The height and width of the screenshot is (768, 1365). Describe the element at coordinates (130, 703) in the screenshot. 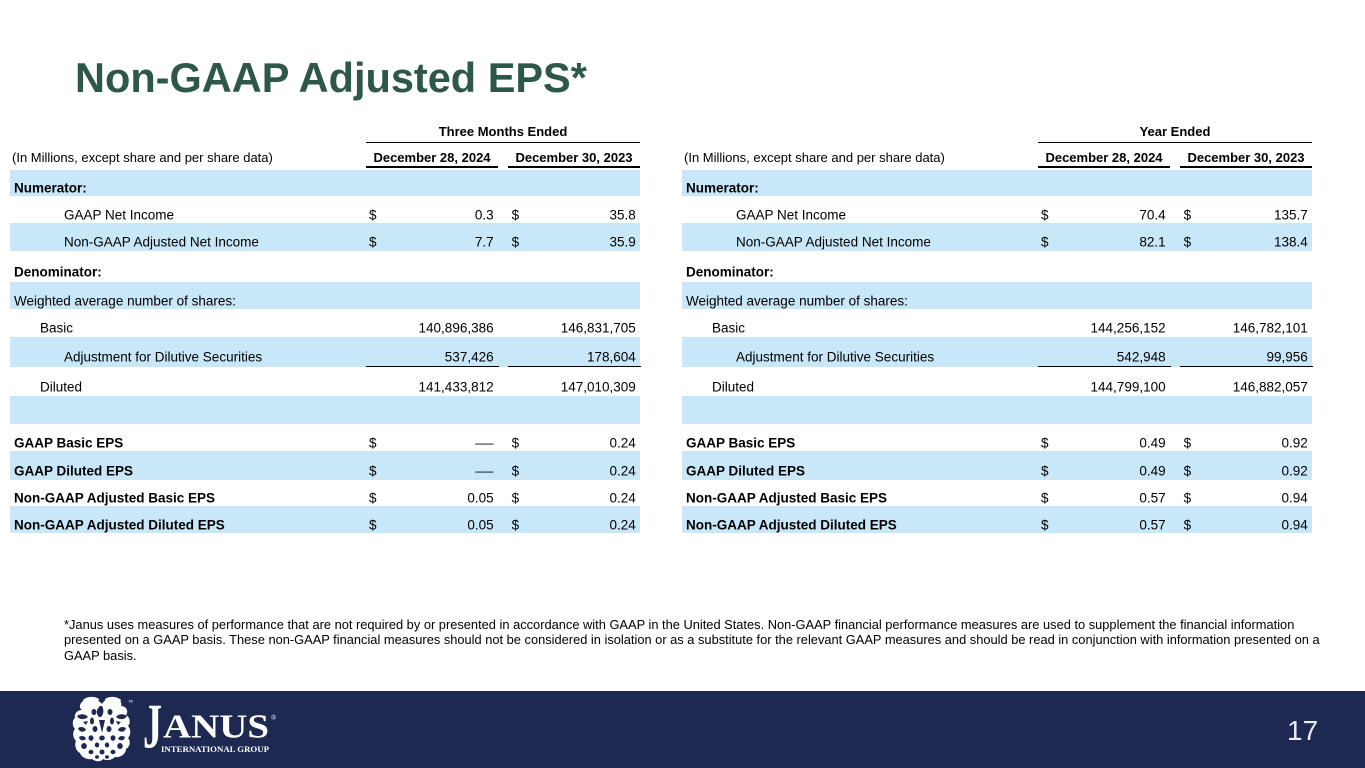

I see `svg-text: ™` at that location.